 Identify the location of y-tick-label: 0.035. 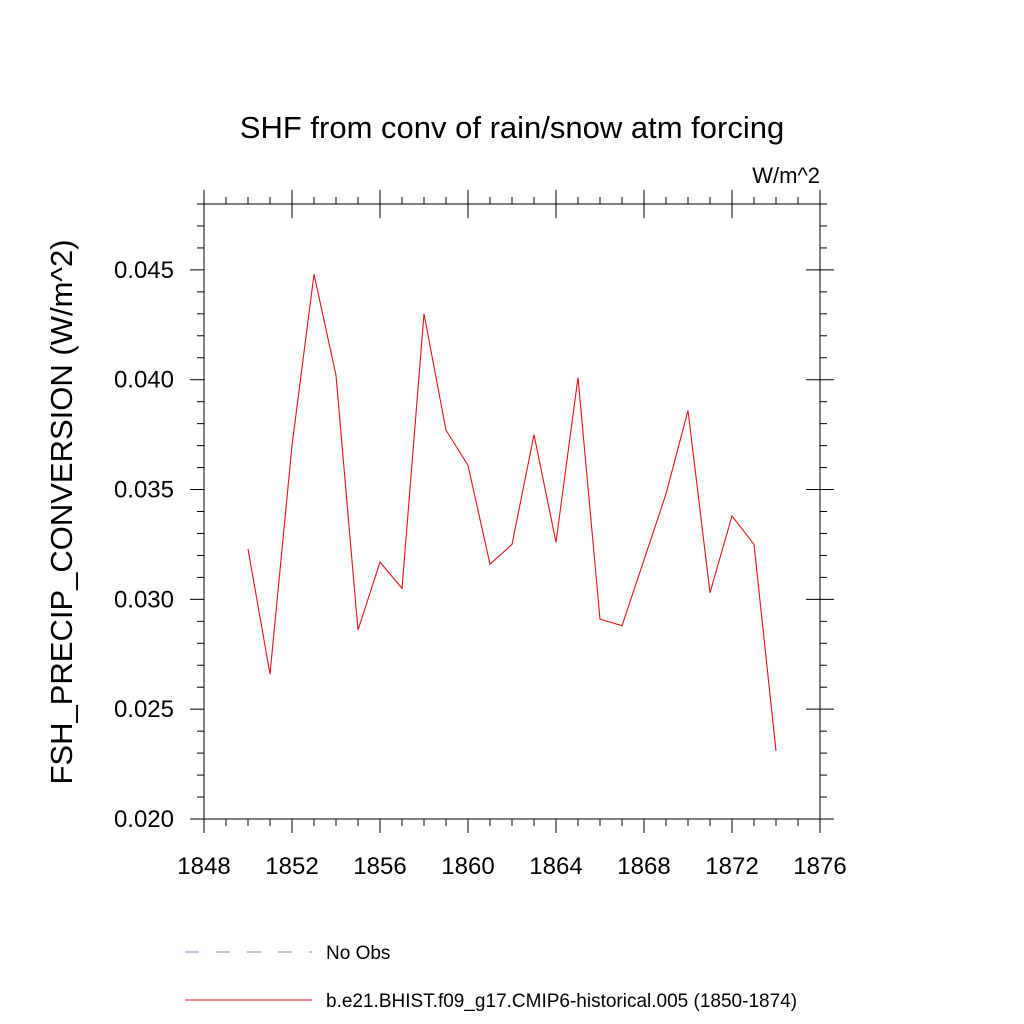
(144, 490).